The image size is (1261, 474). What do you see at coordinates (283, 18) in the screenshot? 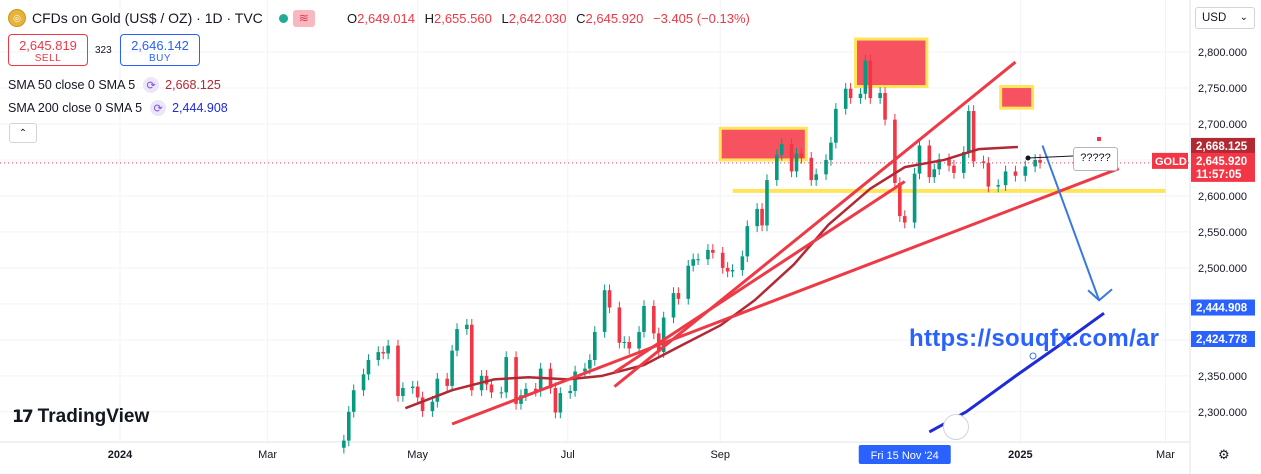
I see `market-status-dot-icon` at bounding box center [283, 18].